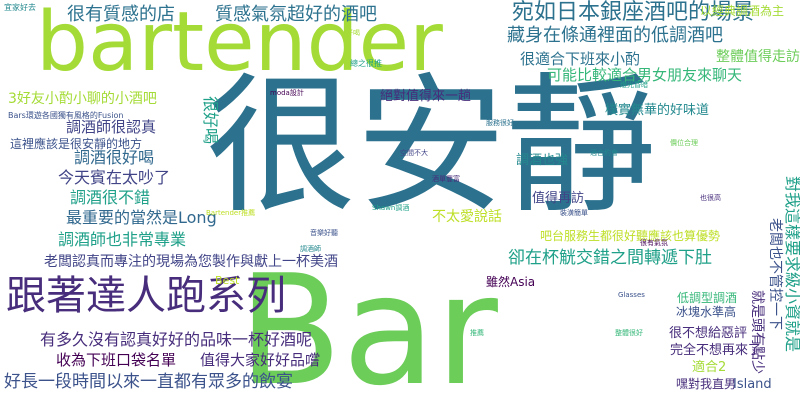 The image size is (800, 400). I want to click on cloud-word: 適合2, so click(709, 367).